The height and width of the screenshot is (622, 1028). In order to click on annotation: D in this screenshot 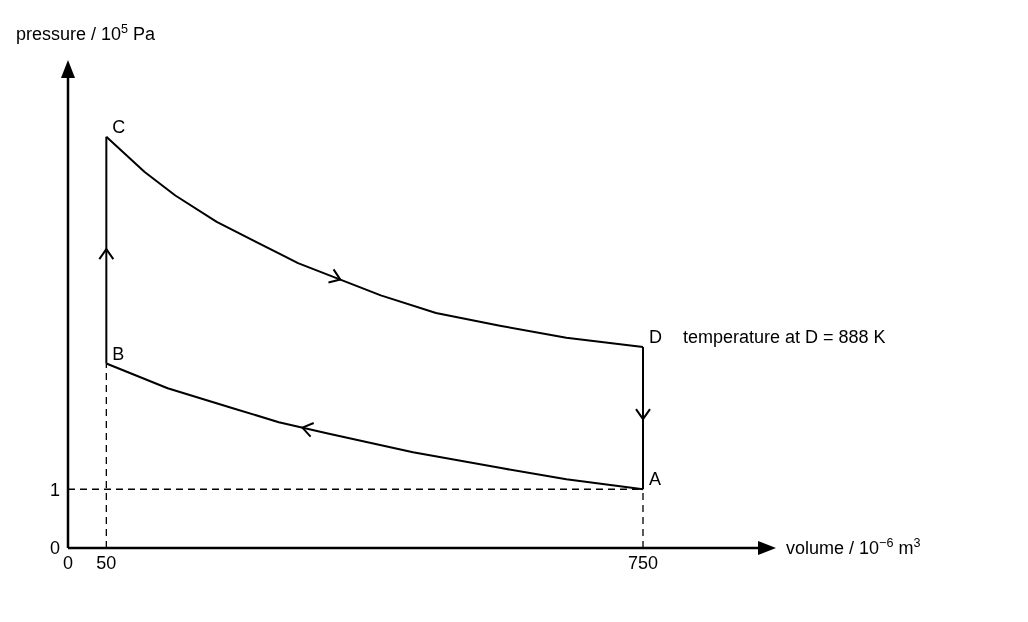, I will do `click(655, 337)`.